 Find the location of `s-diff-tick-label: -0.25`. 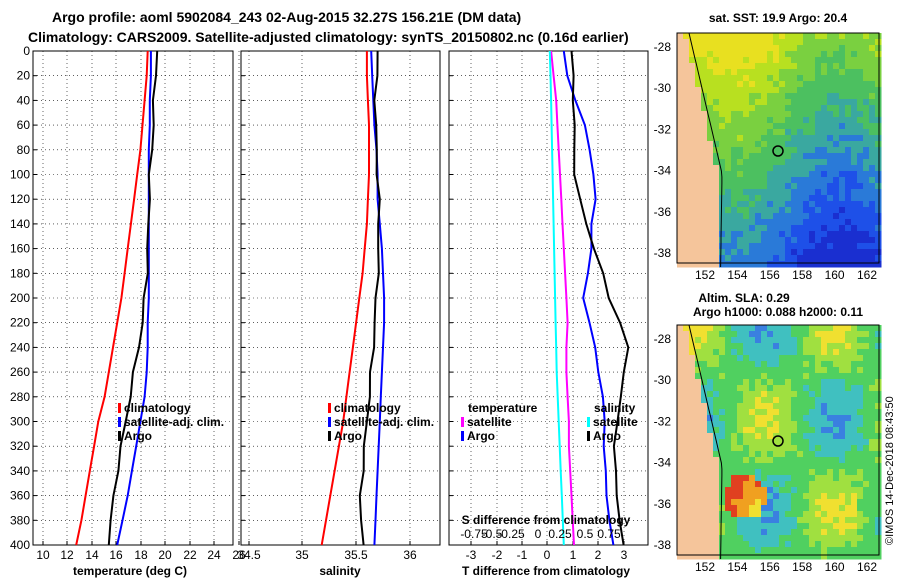

s-diff-tick-label: -0.25 is located at coordinates (511, 534).